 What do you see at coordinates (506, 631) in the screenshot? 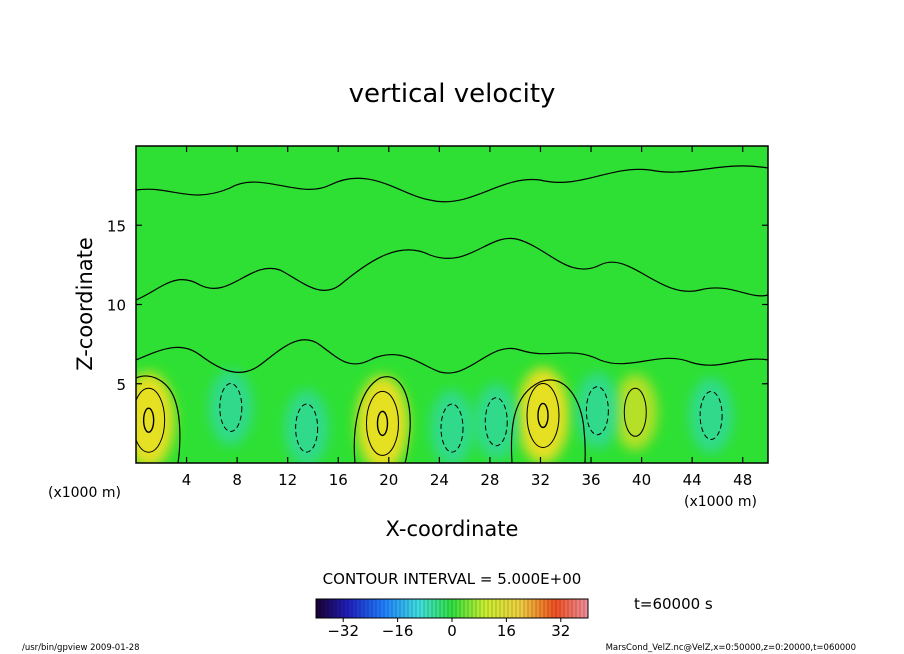
I see `colorbar-tick-label: 16` at bounding box center [506, 631].